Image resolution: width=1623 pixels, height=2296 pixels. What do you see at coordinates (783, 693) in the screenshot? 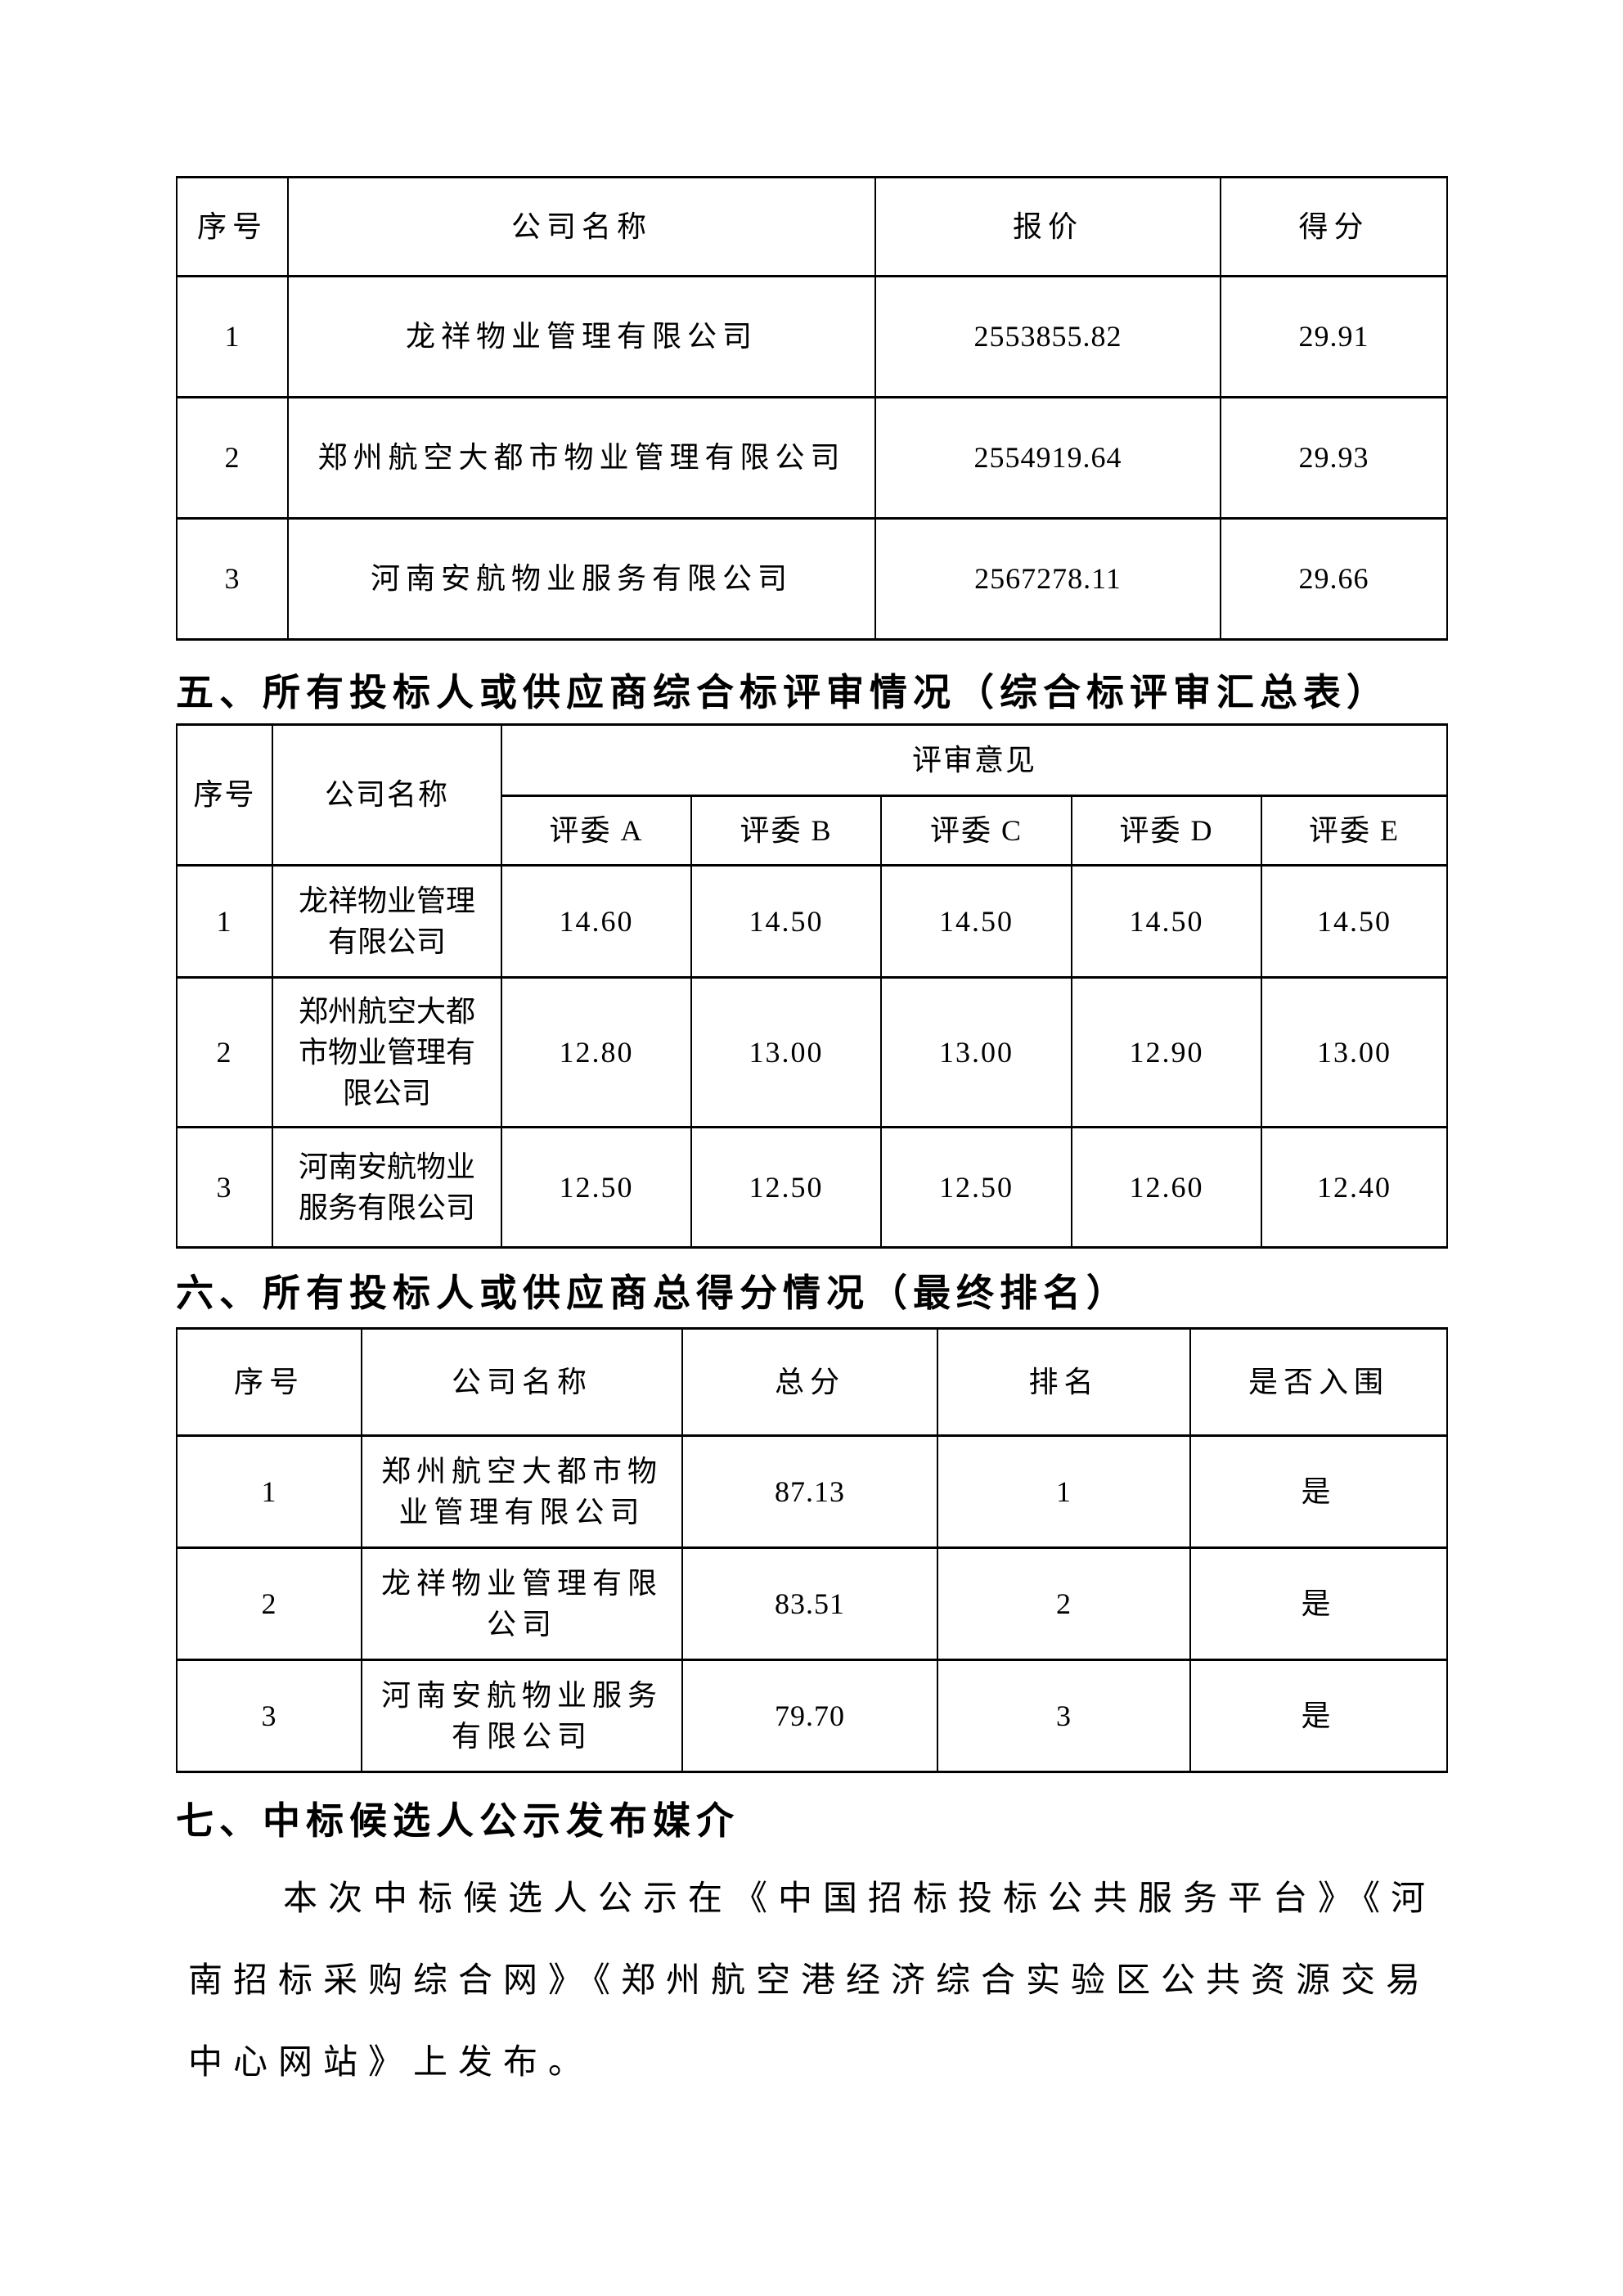
I see `section-5-heading: 五、所有投标人或供应商综合标评审情况（综合标评审汇总表）` at bounding box center [783, 693].